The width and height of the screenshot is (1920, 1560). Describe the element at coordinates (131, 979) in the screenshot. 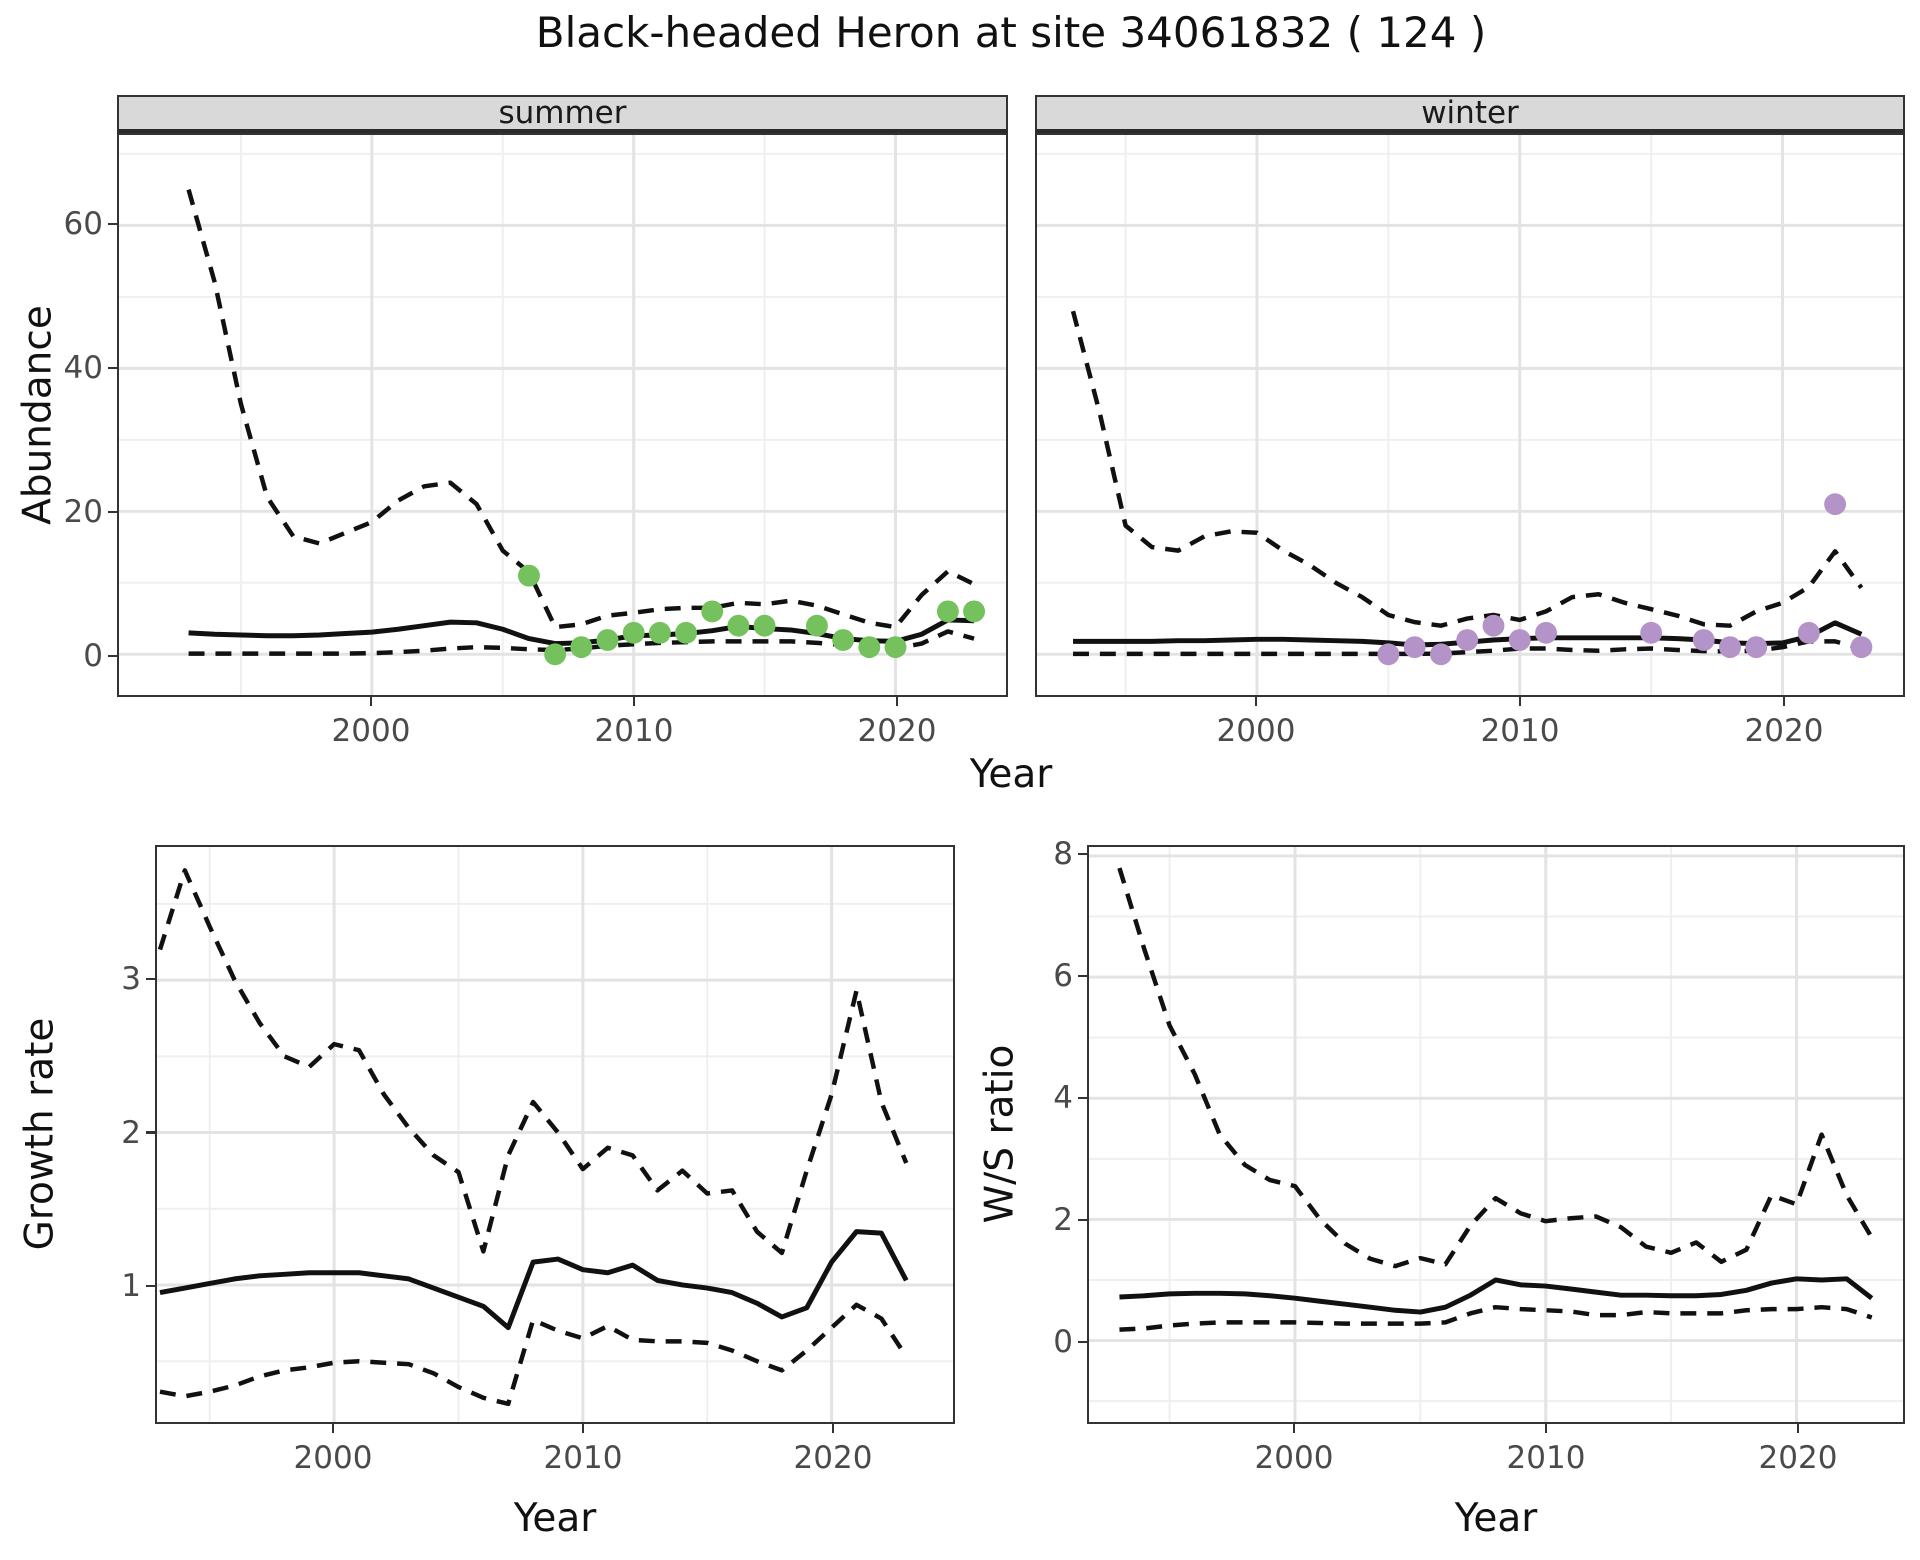

I see `y-tick-label: 3` at that location.